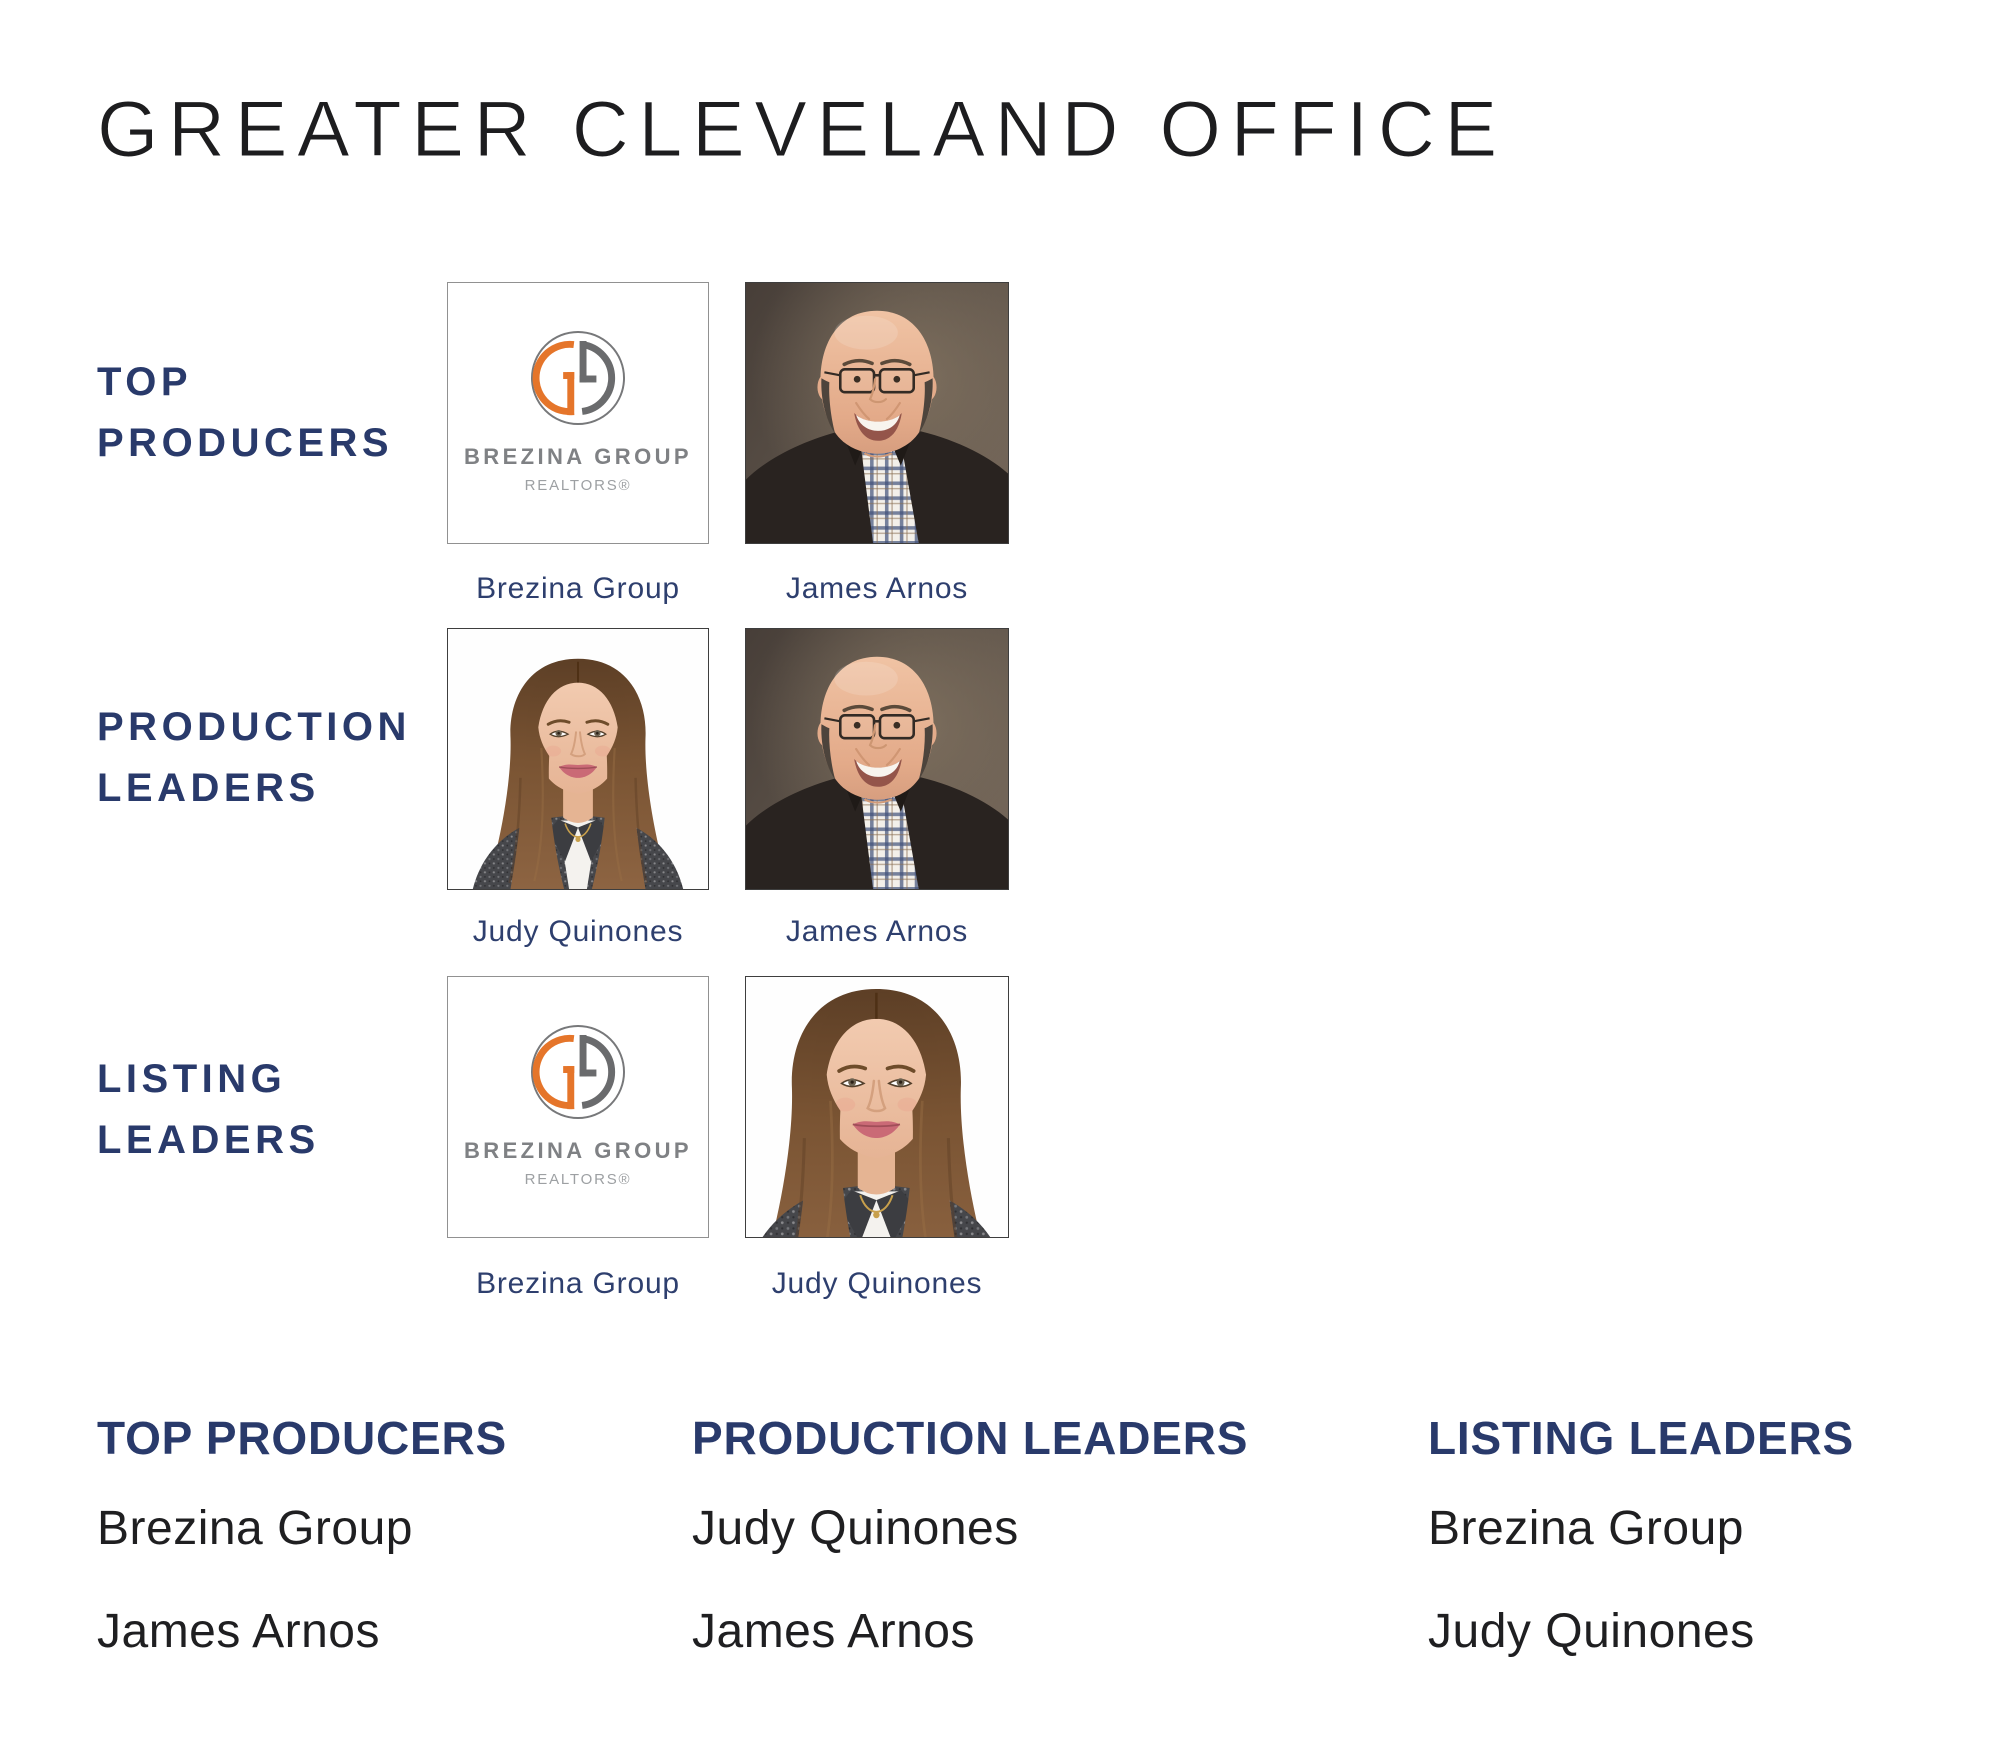  What do you see at coordinates (245, 413) in the screenshot?
I see `row-label-top-producers: TOP PRODUCERS` at bounding box center [245, 413].